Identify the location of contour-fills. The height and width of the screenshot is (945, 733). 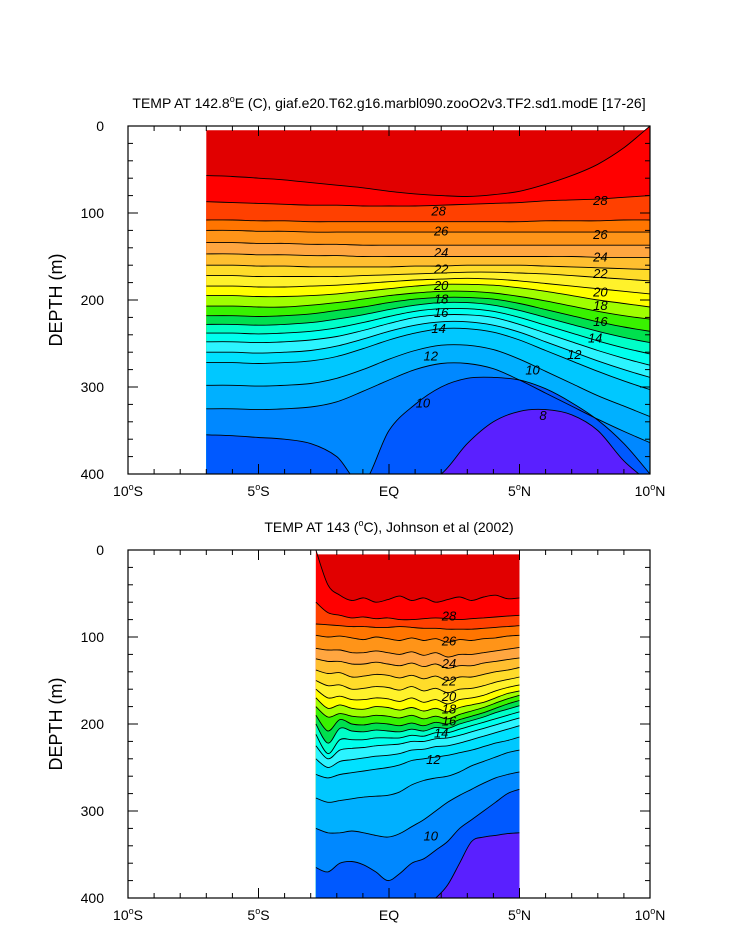
(417, 724).